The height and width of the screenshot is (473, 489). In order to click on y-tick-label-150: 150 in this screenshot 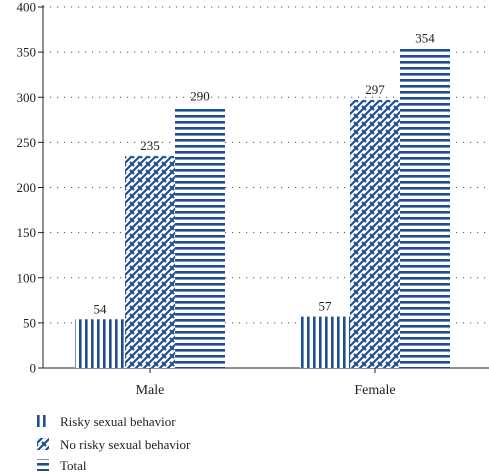, I will do `click(27, 232)`.